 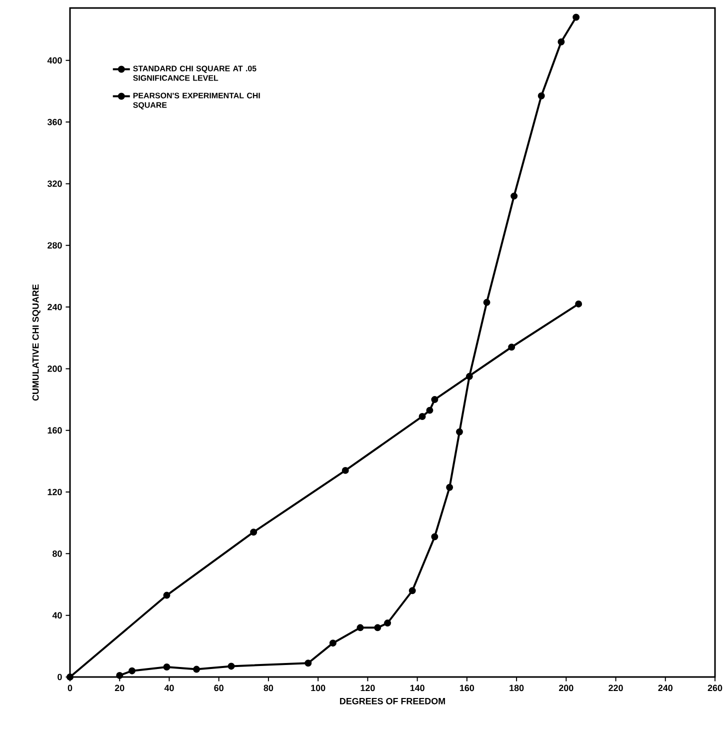 What do you see at coordinates (269, 688) in the screenshot?
I see `x-tick-label: 80` at bounding box center [269, 688].